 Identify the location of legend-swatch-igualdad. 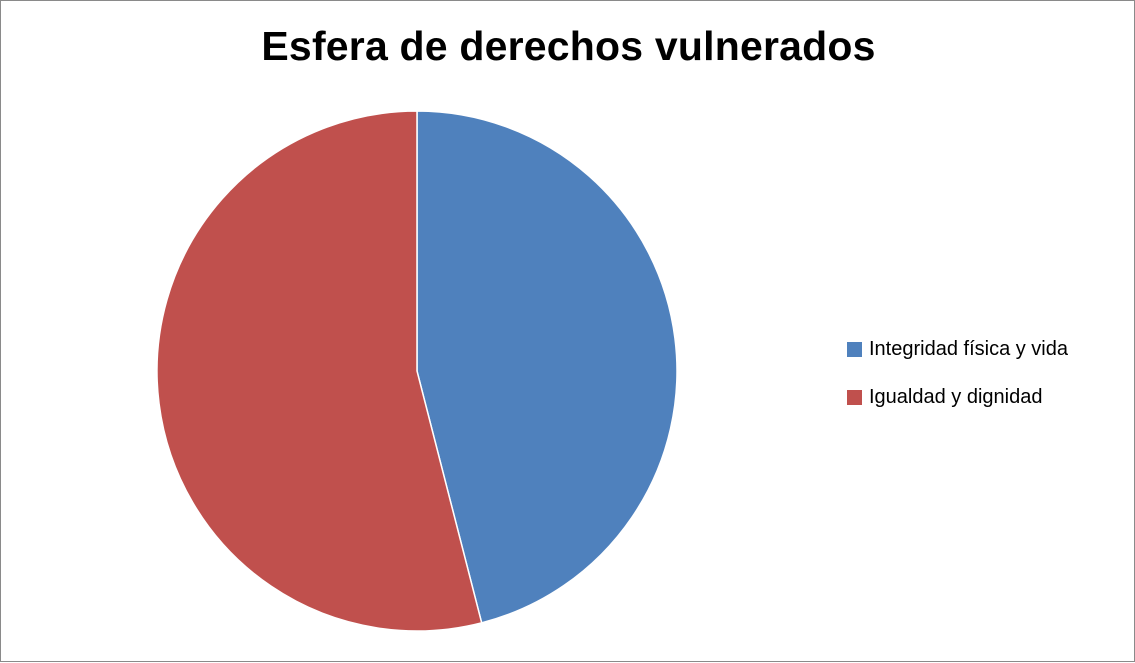
(854, 397).